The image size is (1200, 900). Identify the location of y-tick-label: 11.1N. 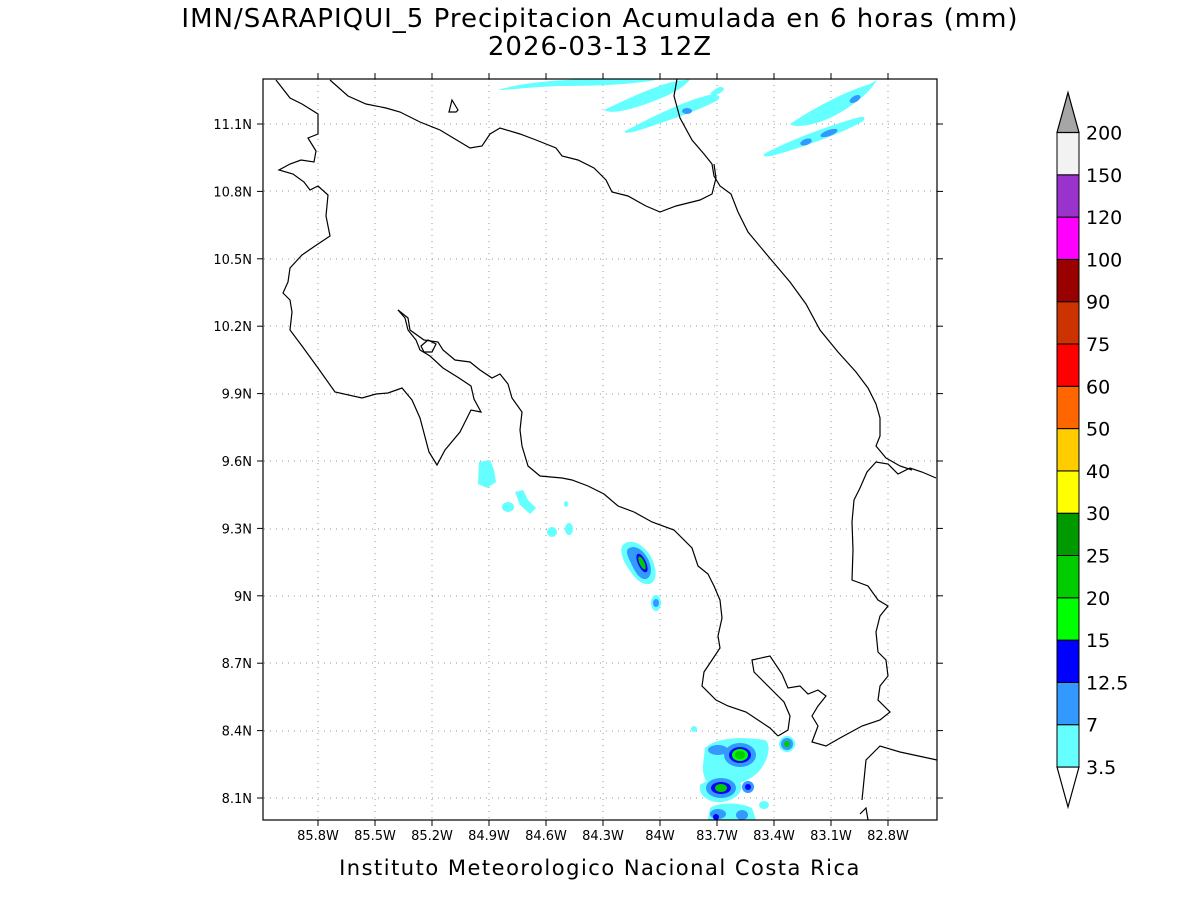
(232, 125).